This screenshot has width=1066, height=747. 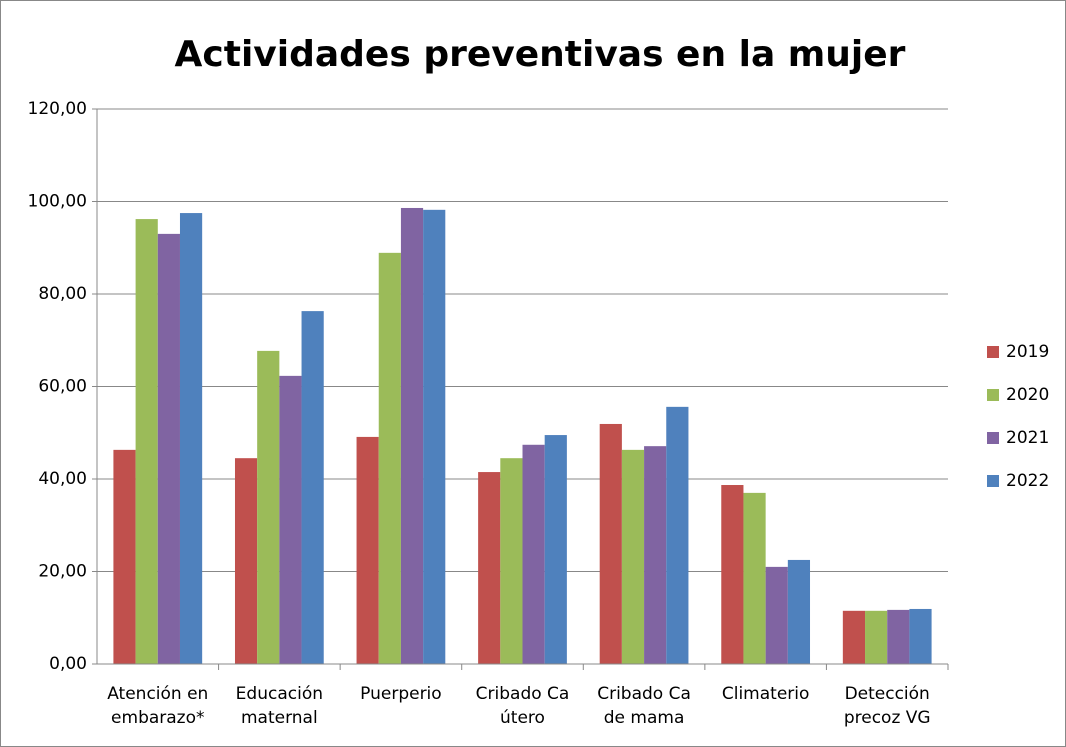 I want to click on x-tick-label: Educación maternal, so click(x=279, y=706).